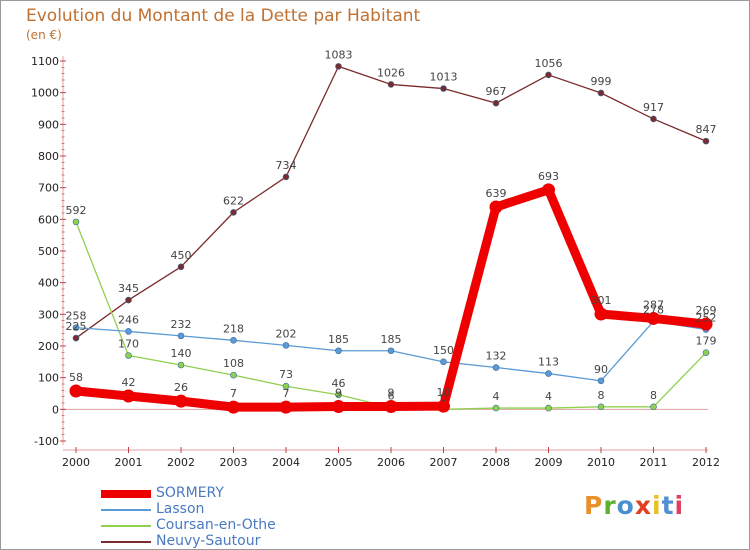  I want to click on x-tick-label: 2002, so click(181, 462).